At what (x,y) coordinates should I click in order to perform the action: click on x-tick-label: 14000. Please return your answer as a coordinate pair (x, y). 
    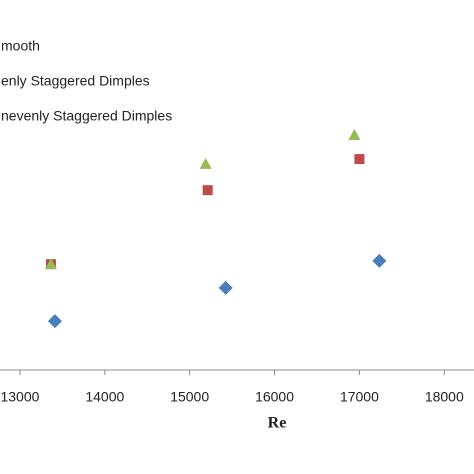
    Looking at the image, I should click on (104, 397).